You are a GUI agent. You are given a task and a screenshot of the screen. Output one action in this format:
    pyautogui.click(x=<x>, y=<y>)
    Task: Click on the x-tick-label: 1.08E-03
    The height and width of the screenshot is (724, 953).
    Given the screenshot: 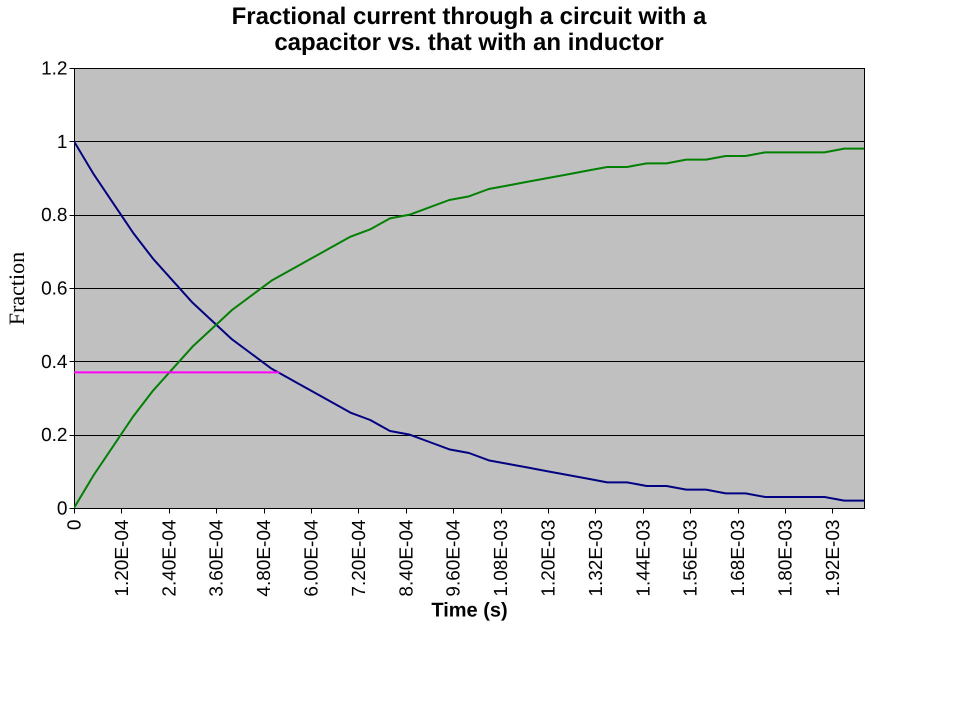 What is the action you would take?
    pyautogui.click(x=501, y=558)
    